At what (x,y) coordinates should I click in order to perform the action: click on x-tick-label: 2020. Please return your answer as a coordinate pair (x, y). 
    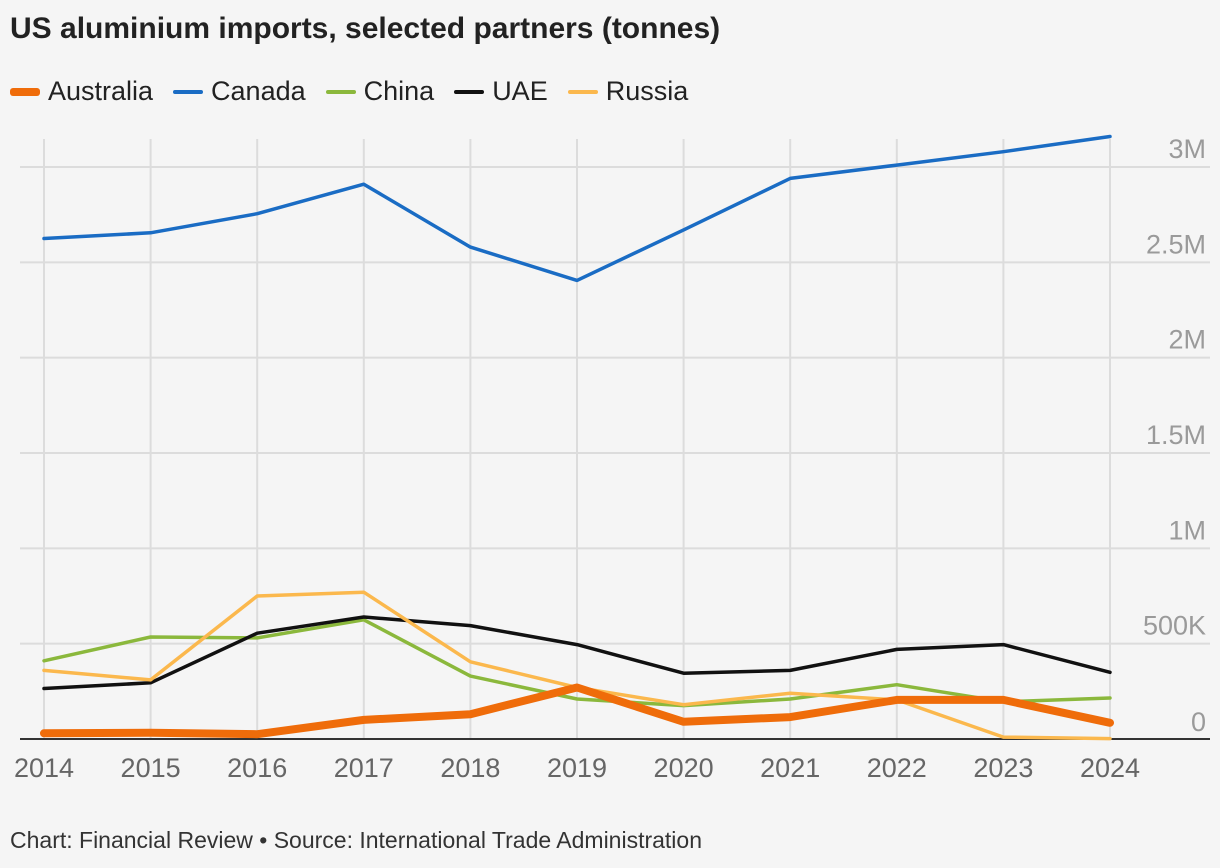
    Looking at the image, I should click on (684, 768).